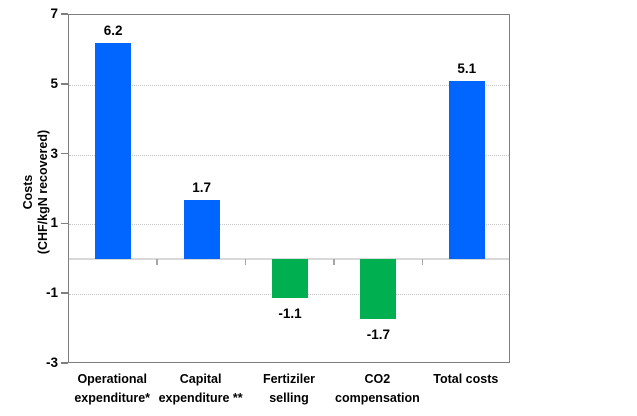 The height and width of the screenshot is (416, 637). I want to click on category-label-operational-expenditure: Operational expenditure*, so click(112, 388).